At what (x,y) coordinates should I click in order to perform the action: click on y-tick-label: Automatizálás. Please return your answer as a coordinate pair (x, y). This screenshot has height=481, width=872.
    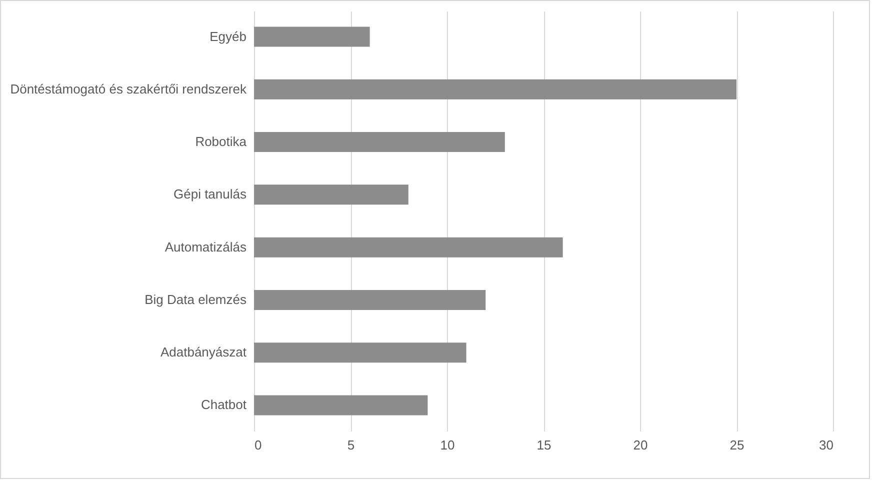
    Looking at the image, I should click on (205, 246).